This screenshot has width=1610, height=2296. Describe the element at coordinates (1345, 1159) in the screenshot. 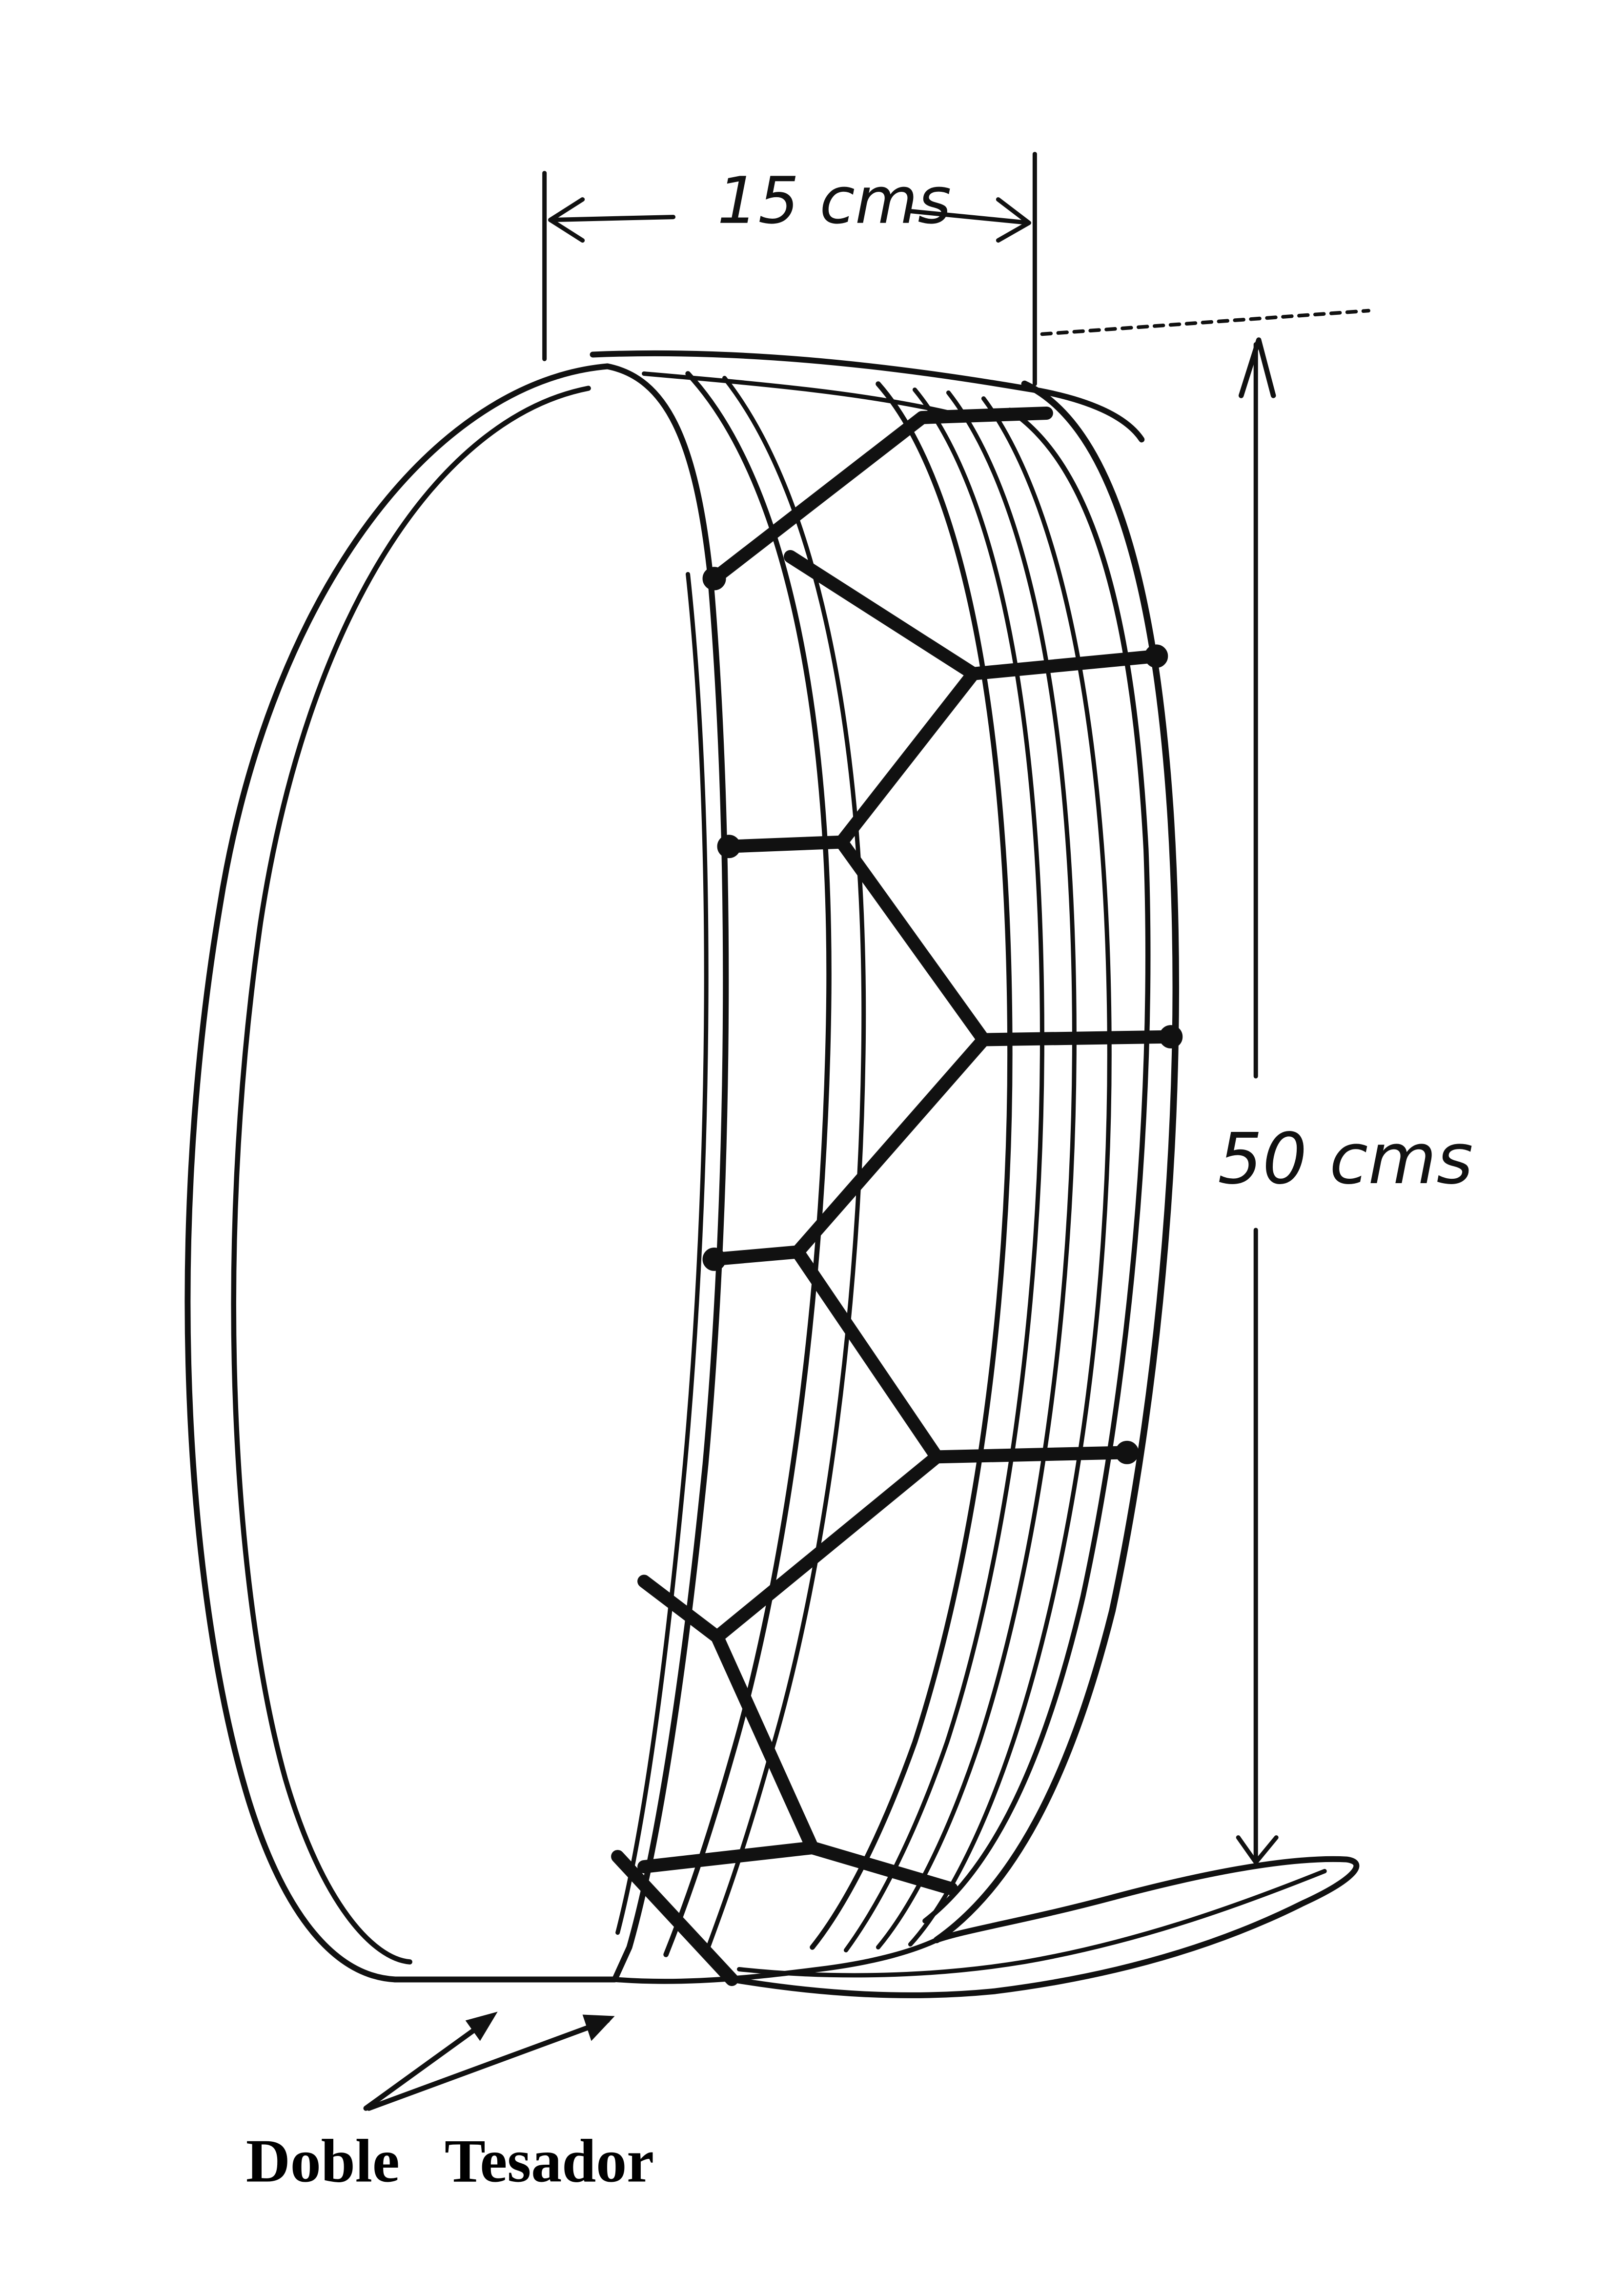

I see `height-dimension-label: 50 cms` at that location.